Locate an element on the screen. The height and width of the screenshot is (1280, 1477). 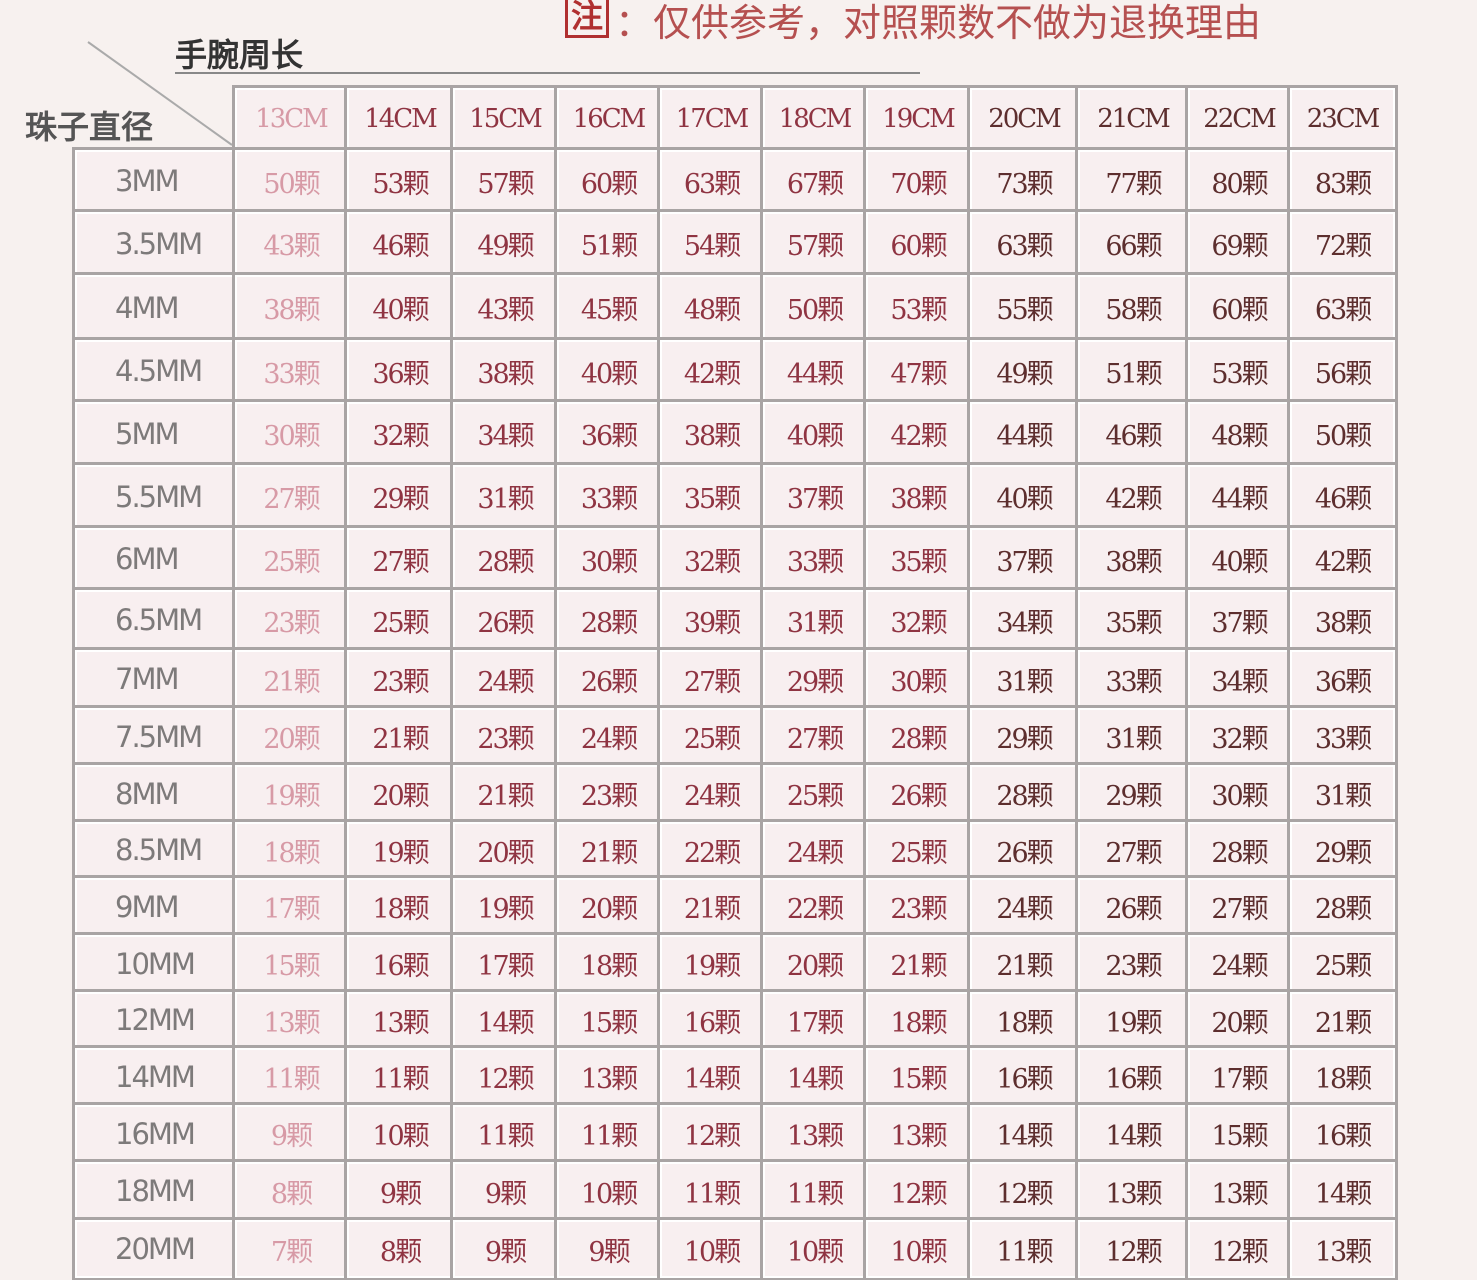
cell: 44颗 is located at coordinates (814, 371).